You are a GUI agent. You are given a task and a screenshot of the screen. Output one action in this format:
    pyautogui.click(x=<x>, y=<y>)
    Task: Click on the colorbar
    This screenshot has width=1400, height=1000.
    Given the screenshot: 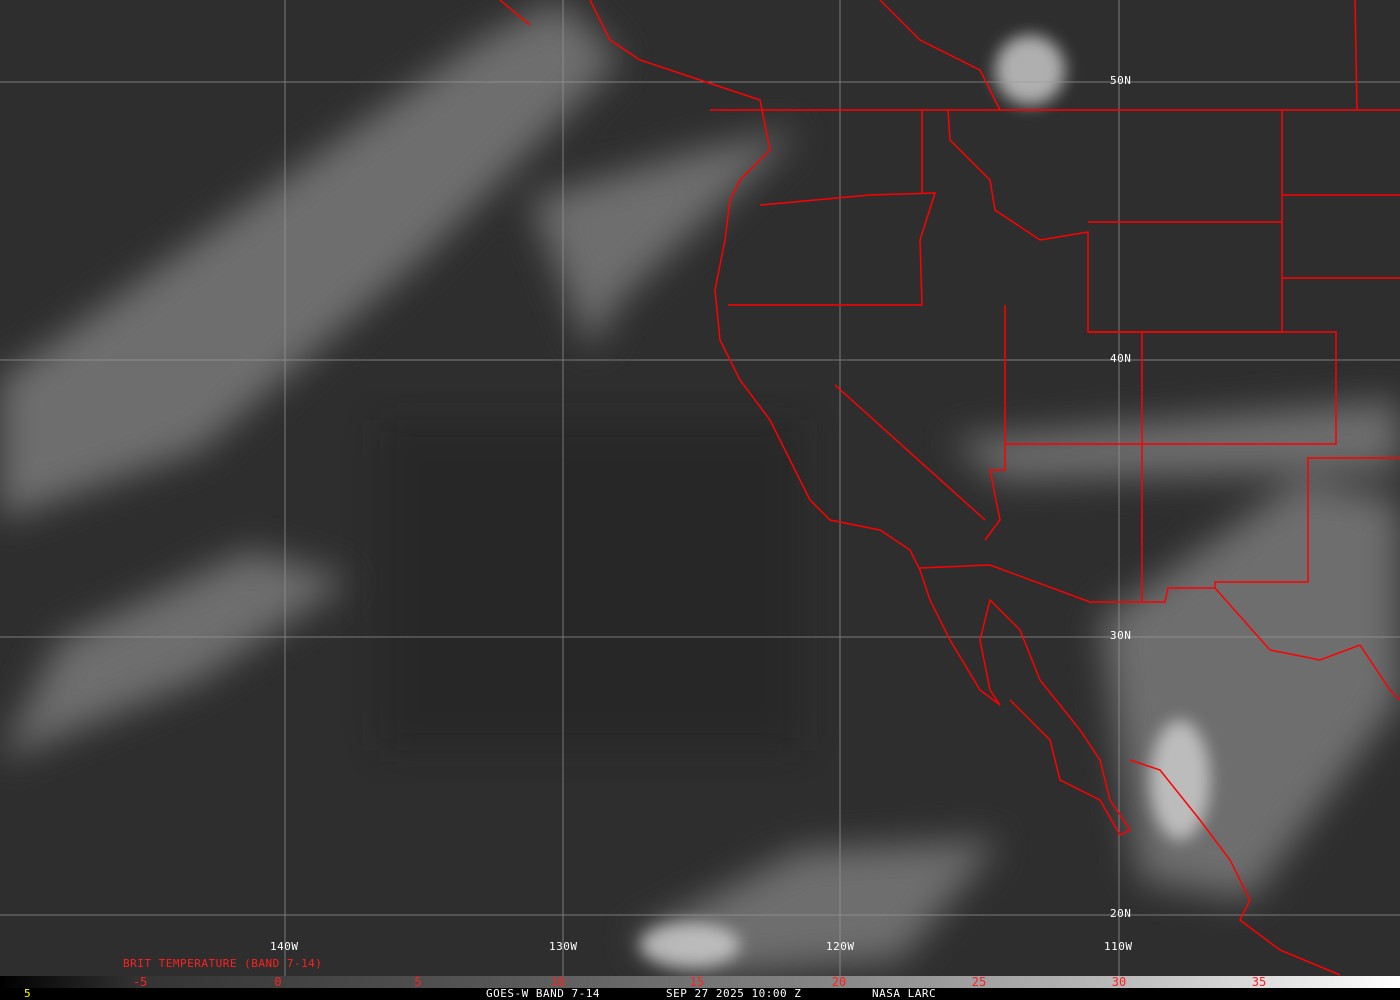 What is the action you would take?
    pyautogui.click(x=700, y=982)
    